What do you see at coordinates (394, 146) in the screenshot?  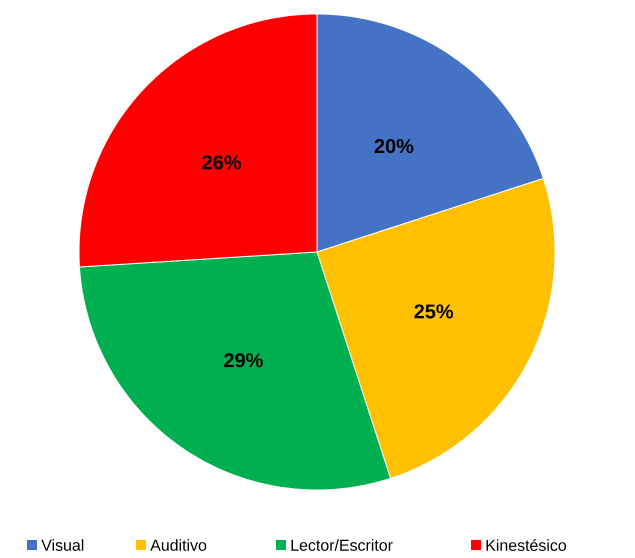 I see `data-label: 20%` at bounding box center [394, 146].